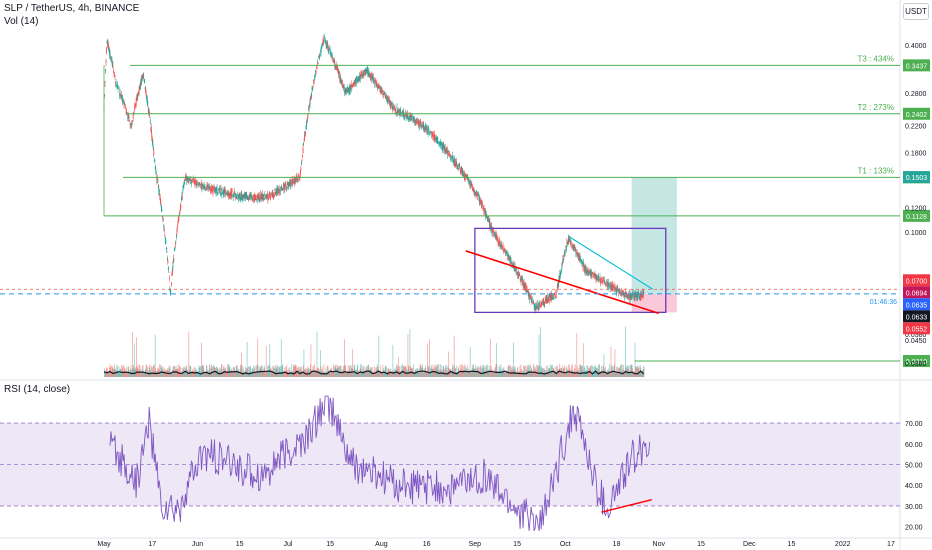 This screenshot has height=550, width=932. What do you see at coordinates (21, 21) in the screenshot?
I see `volume-indicator-label: Vol (14)` at bounding box center [21, 21].